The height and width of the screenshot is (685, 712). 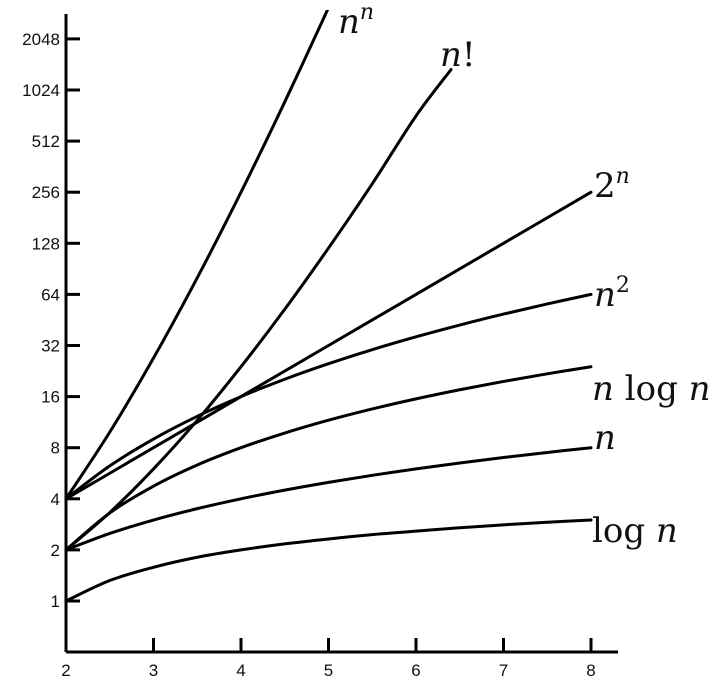 I want to click on label-2-to-the-n: 2n, so click(x=612, y=185).